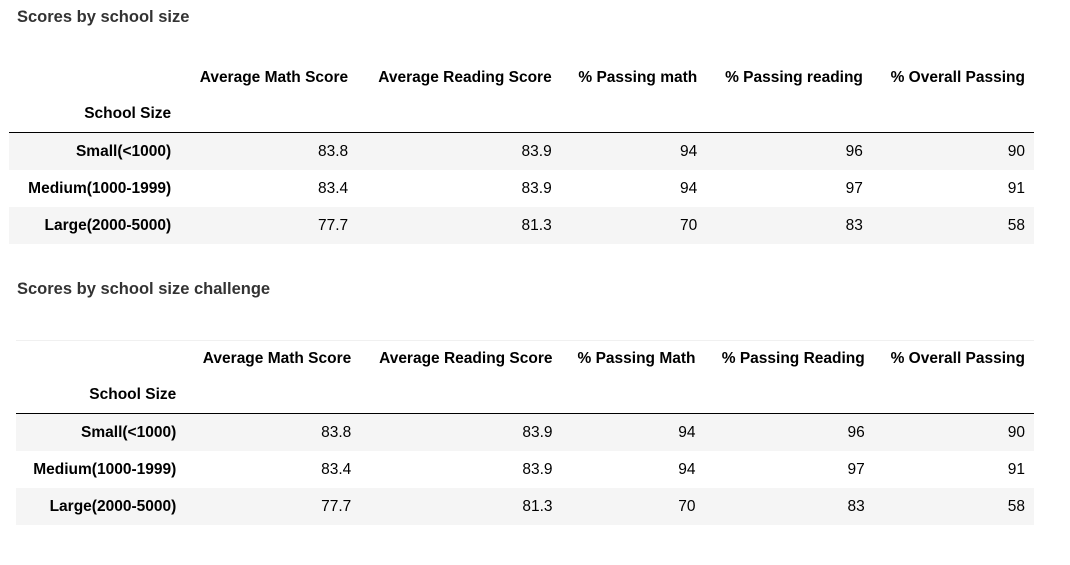 The width and height of the screenshot is (1070, 565). I want to click on column-header: % Passing reading, so click(794, 77).